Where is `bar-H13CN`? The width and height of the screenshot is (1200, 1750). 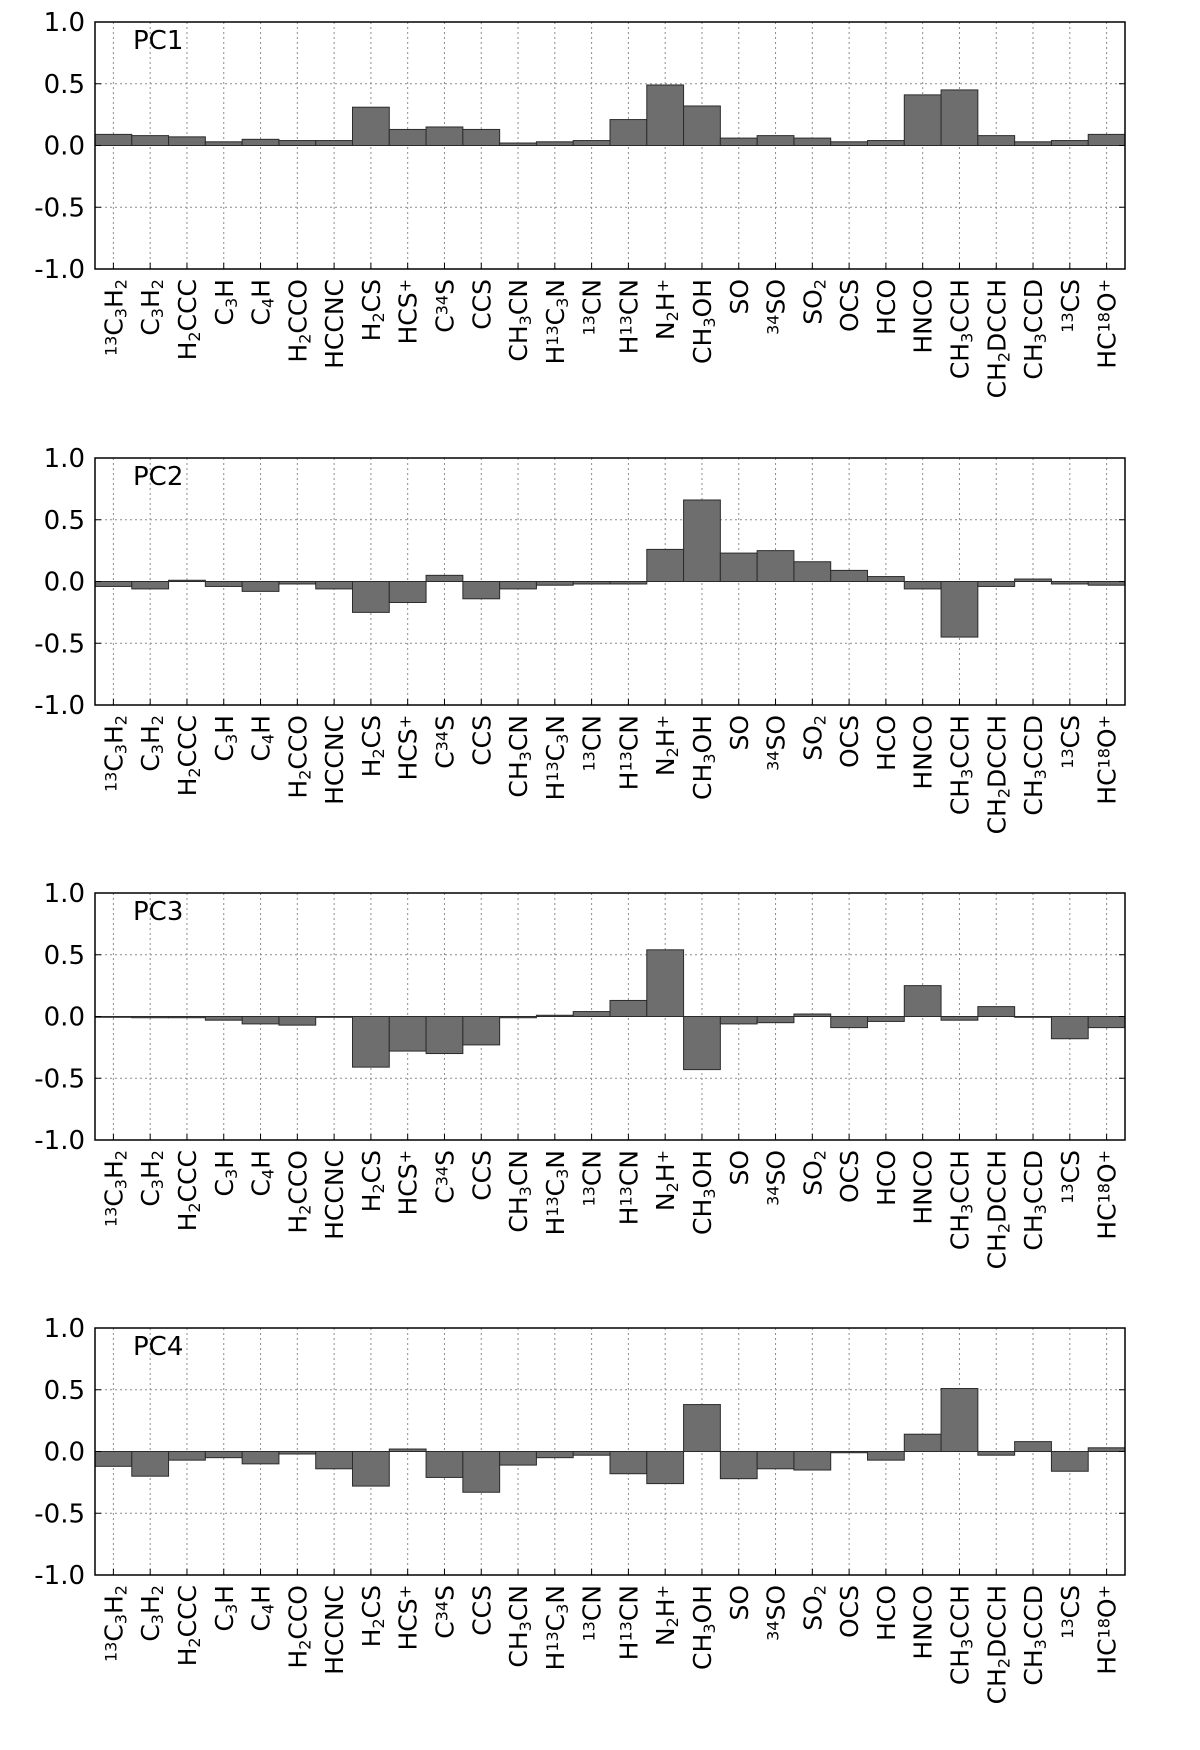 bar-H13CN is located at coordinates (628, 1463).